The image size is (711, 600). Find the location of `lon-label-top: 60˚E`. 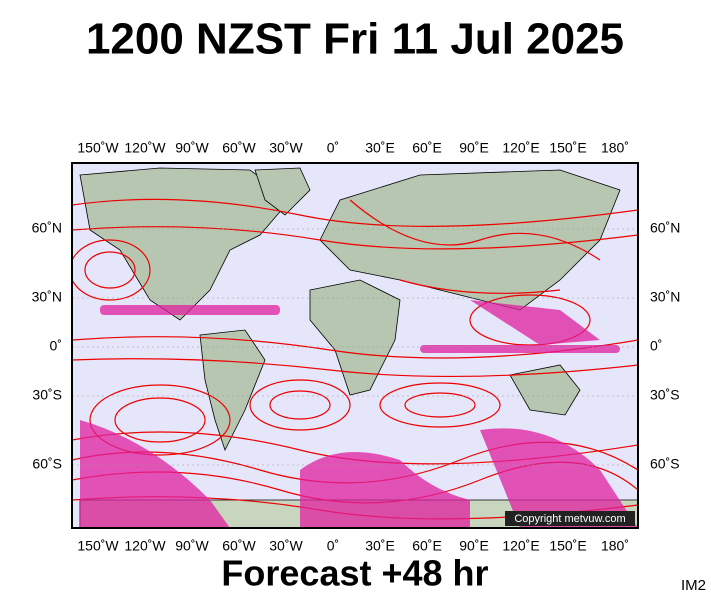

lon-label-top: 60˚E is located at coordinates (427, 148).